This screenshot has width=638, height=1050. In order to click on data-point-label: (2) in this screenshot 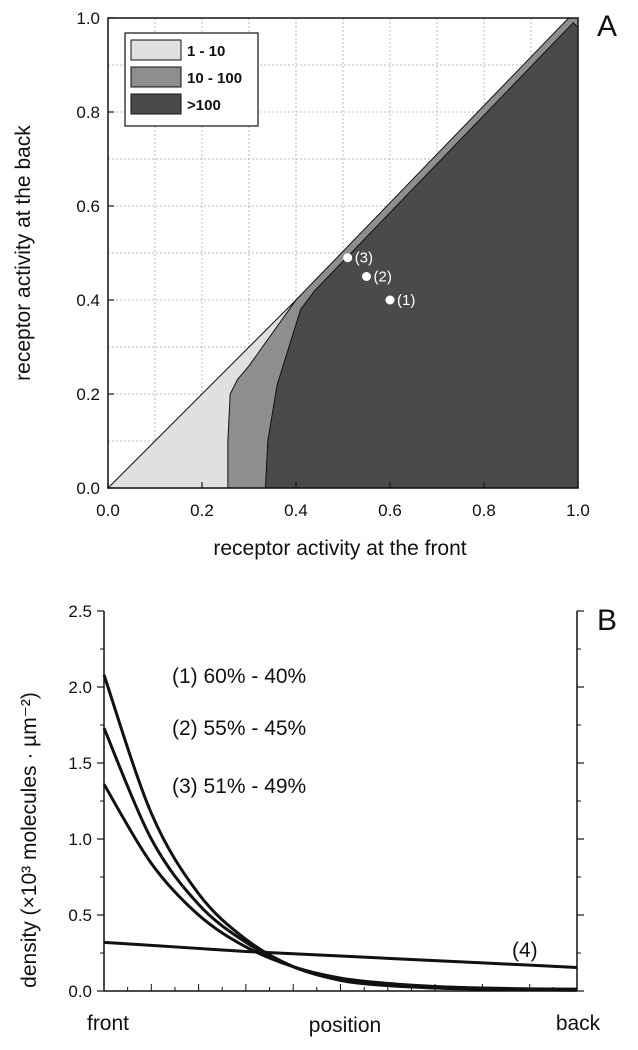, I will do `click(383, 277)`.